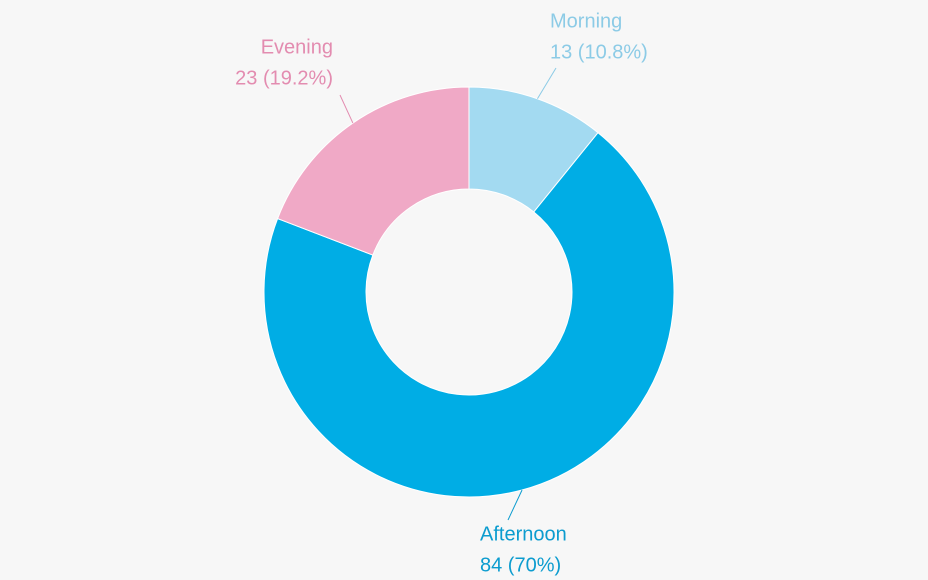 The image size is (928, 580). Describe the element at coordinates (586, 21) in the screenshot. I see `slice-label: Morning` at that location.